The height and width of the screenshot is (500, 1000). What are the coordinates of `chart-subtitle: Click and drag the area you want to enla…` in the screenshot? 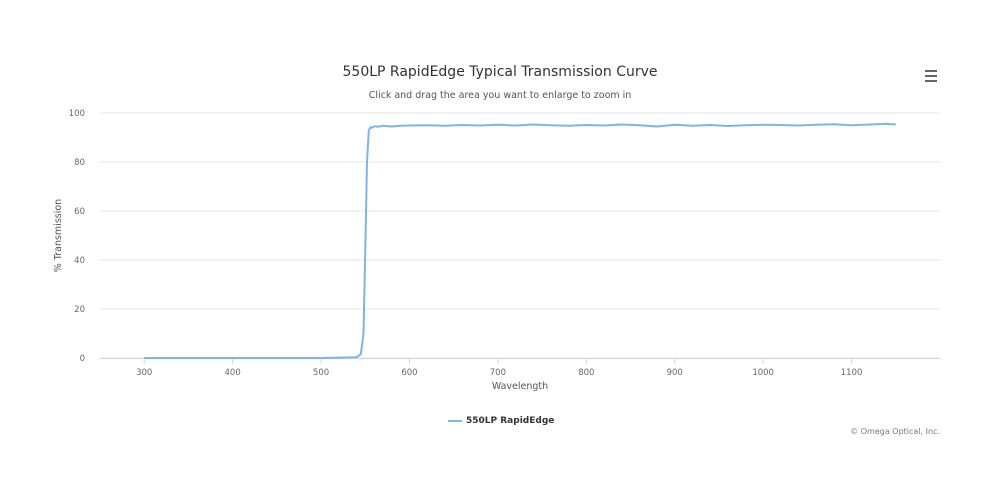 It's located at (500, 95).